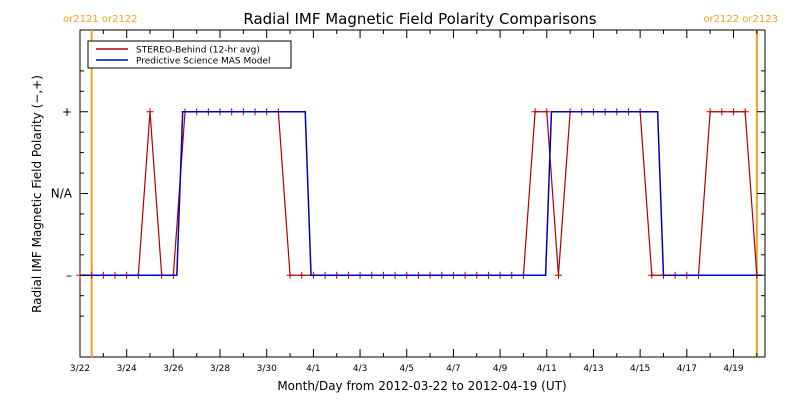  Describe the element at coordinates (547, 369) in the screenshot. I see `x-tick-label-10: 4/11` at that location.